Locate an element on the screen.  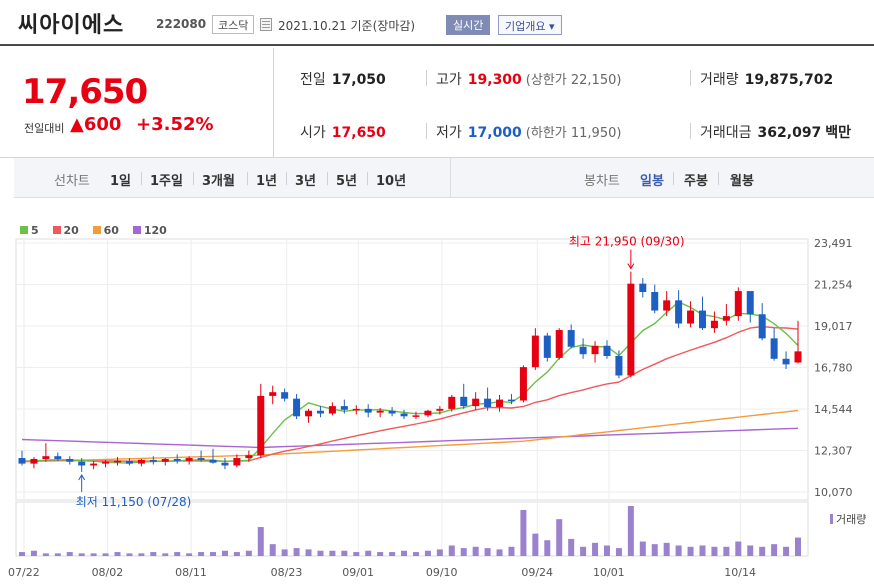
realtime-button: 실시간 is located at coordinates (468, 25).